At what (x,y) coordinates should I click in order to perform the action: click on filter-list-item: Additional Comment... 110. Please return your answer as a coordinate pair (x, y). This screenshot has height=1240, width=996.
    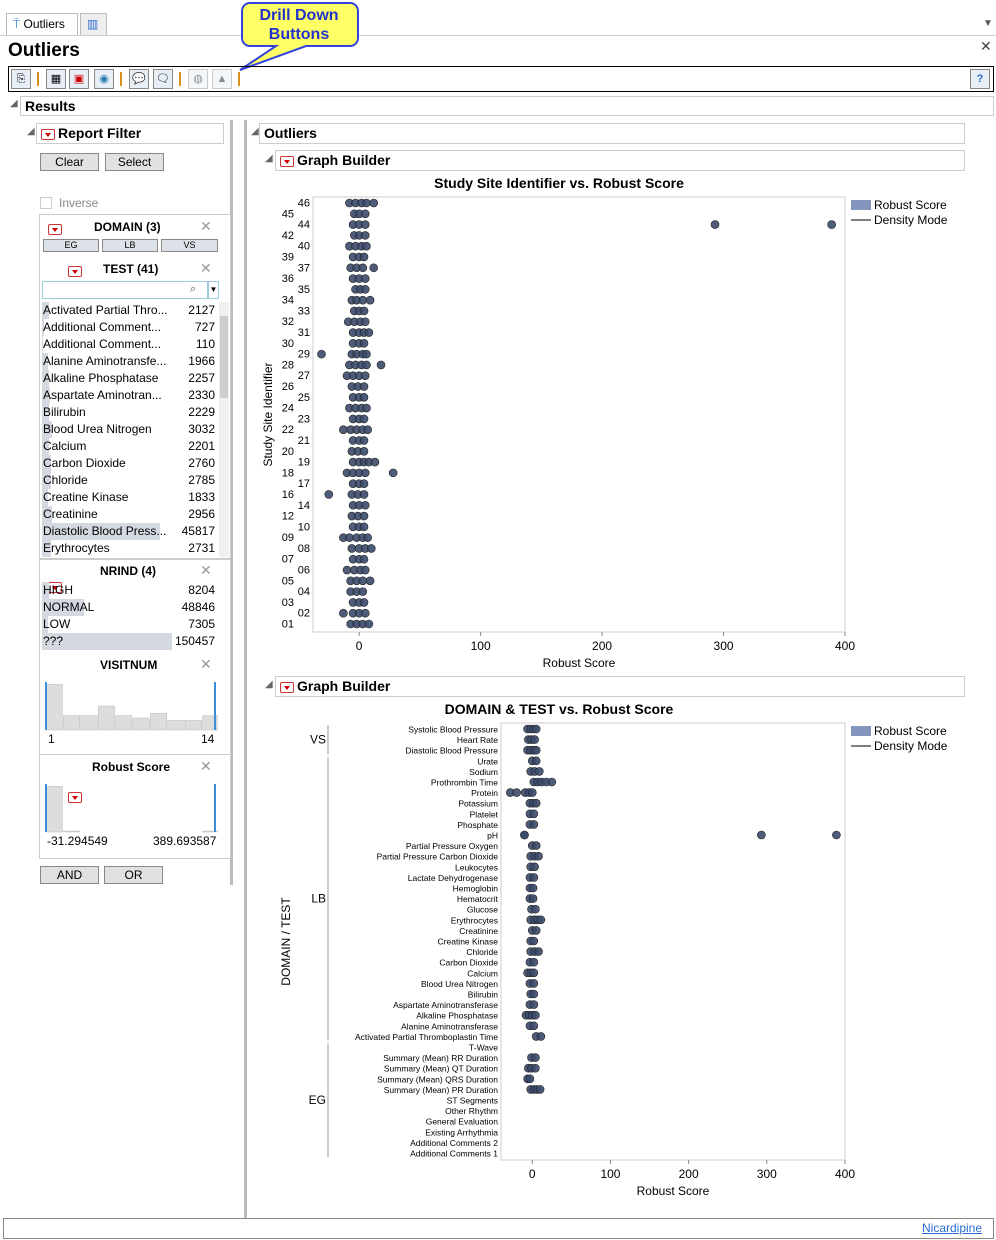
    Looking at the image, I should click on (129, 344).